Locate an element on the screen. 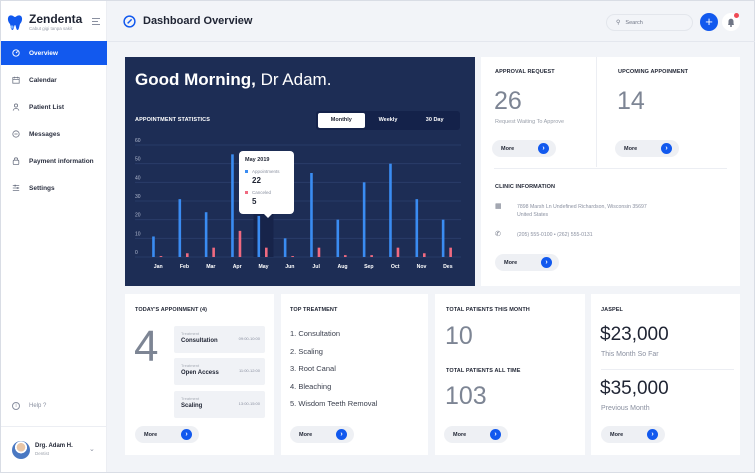  search-input: ⚲ Search is located at coordinates (649, 22).